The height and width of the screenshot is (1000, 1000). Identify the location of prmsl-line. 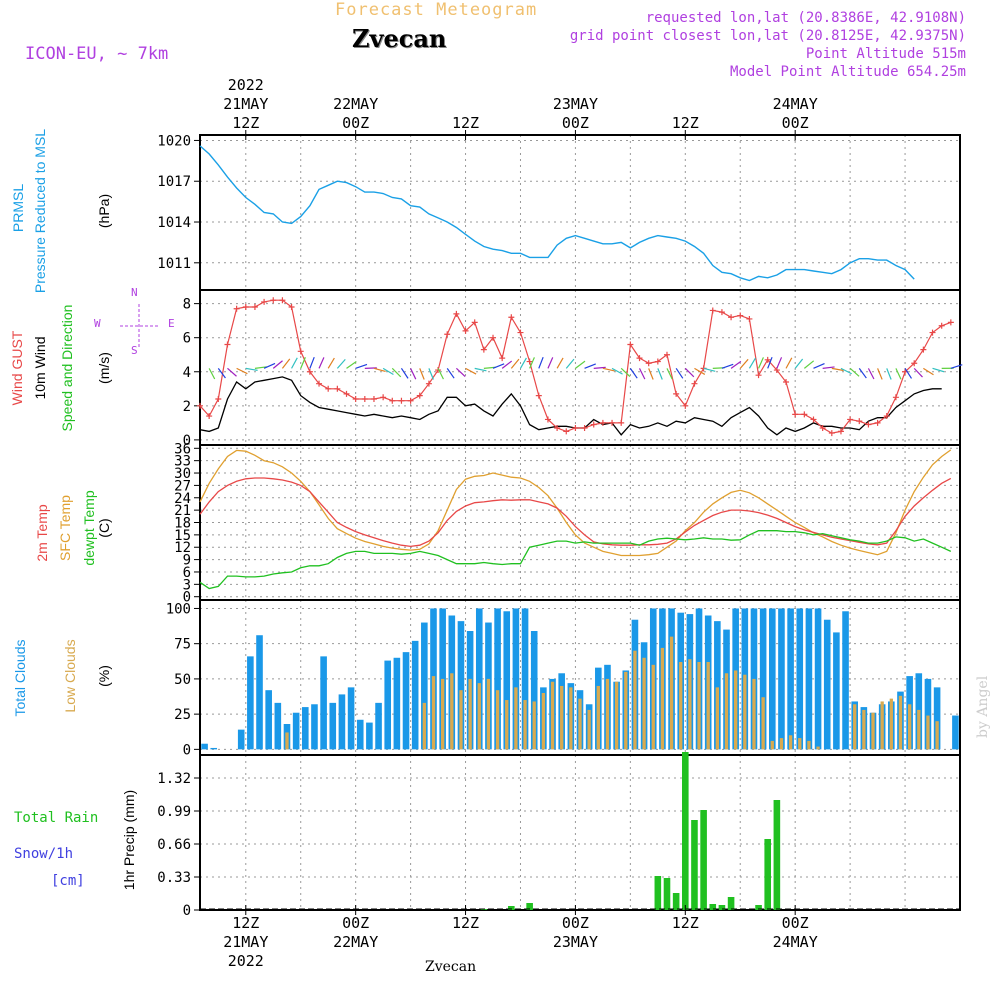
(557, 213).